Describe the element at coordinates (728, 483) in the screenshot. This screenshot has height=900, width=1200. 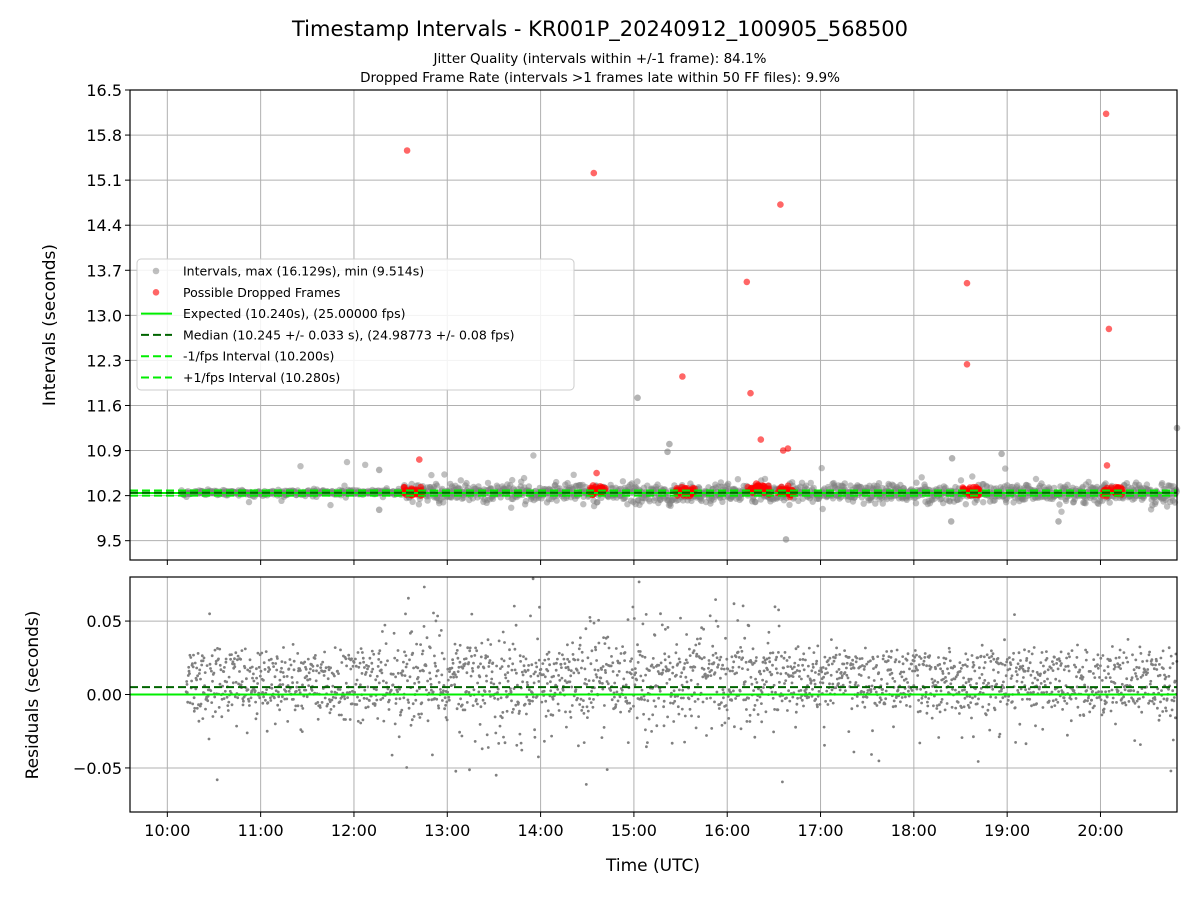
I see `interval-point` at that location.